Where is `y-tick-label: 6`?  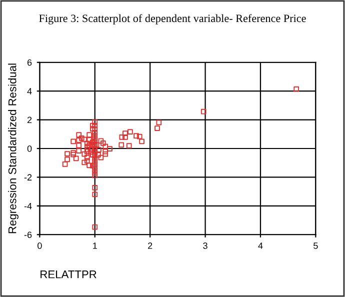 y-tick-label: 6 is located at coordinates (29, 62).